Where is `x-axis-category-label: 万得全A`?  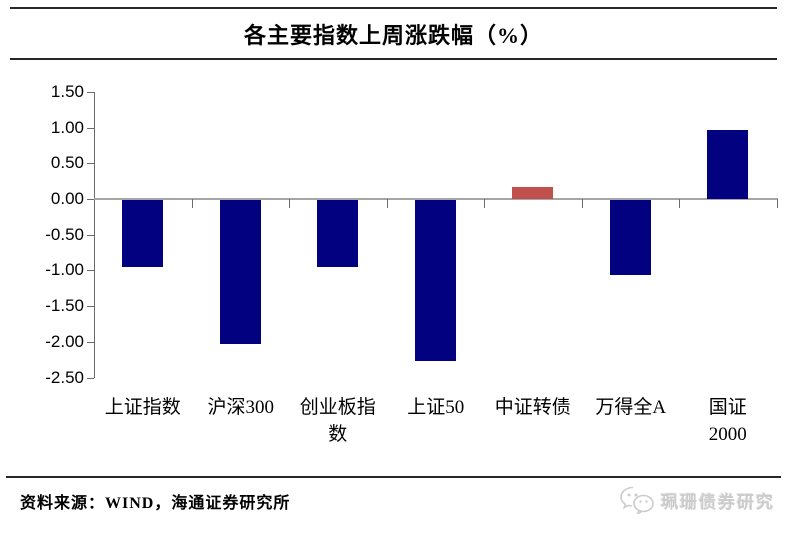
x-axis-category-label: 万得全A is located at coordinates (631, 407).